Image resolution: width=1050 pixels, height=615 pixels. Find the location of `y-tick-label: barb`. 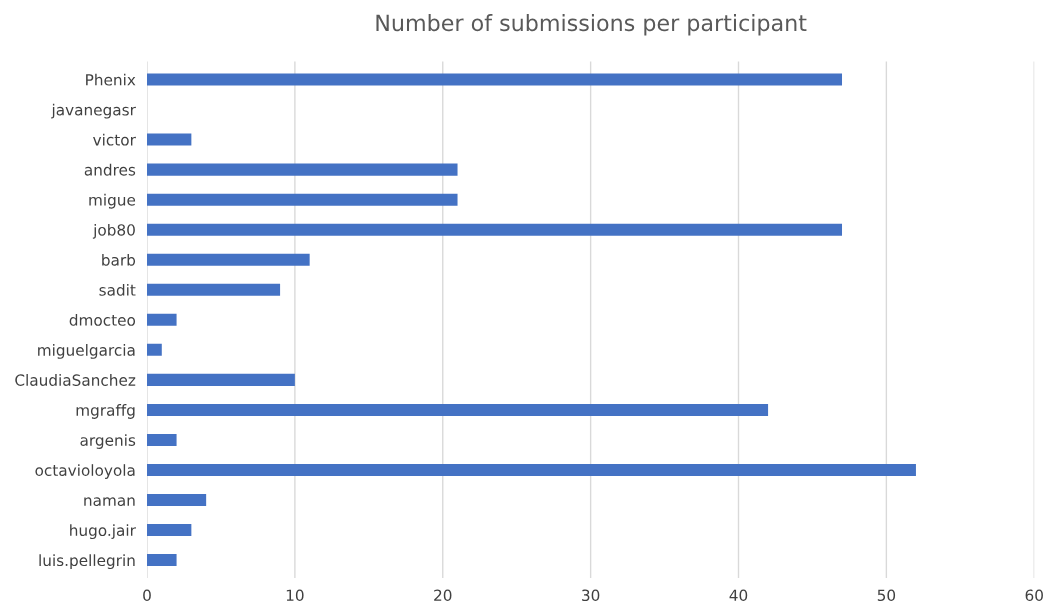

y-tick-label: barb is located at coordinates (119, 259).